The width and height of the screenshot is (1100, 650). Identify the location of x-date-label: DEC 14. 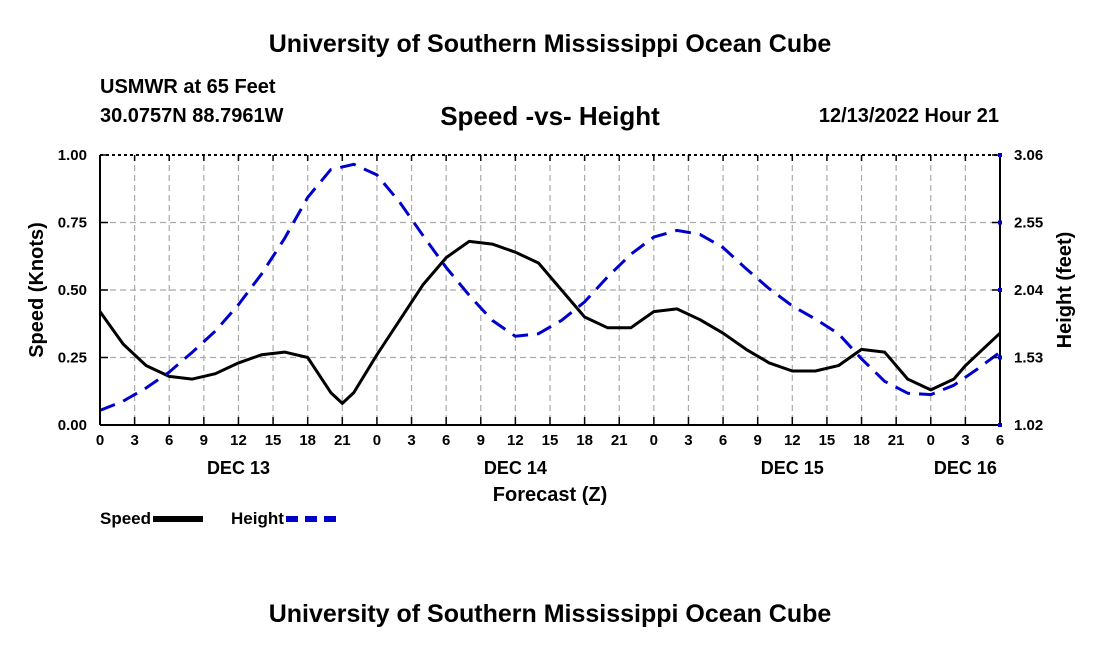
(515, 468).